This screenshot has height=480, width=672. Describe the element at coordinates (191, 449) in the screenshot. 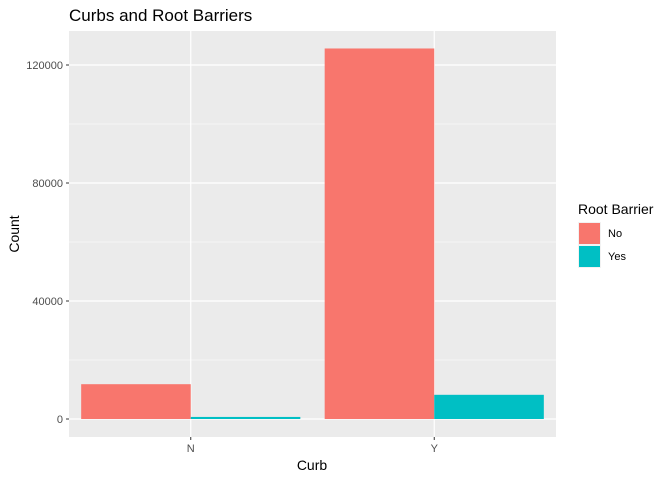

I see `x-tick-label: N` at that location.